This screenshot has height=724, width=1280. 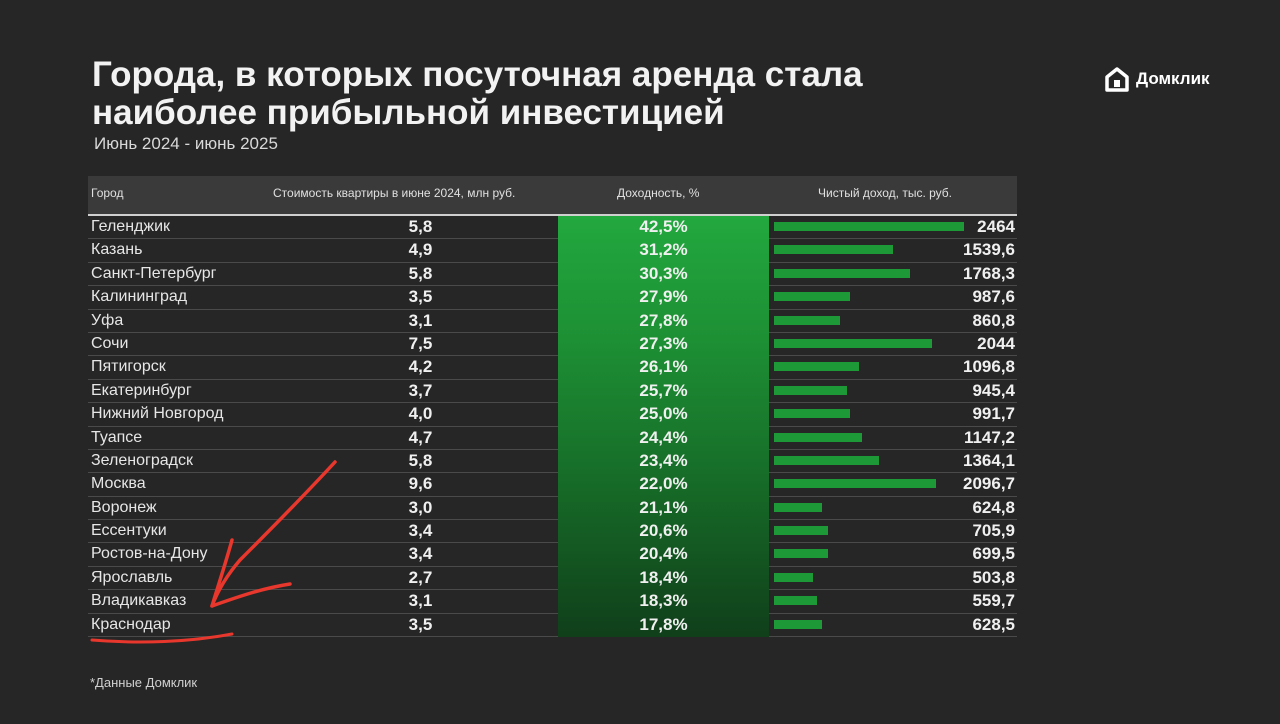 What do you see at coordinates (552, 509) in the screenshot?
I see `table-row: Воронеж 3,0 21,1% 624,8` at bounding box center [552, 509].